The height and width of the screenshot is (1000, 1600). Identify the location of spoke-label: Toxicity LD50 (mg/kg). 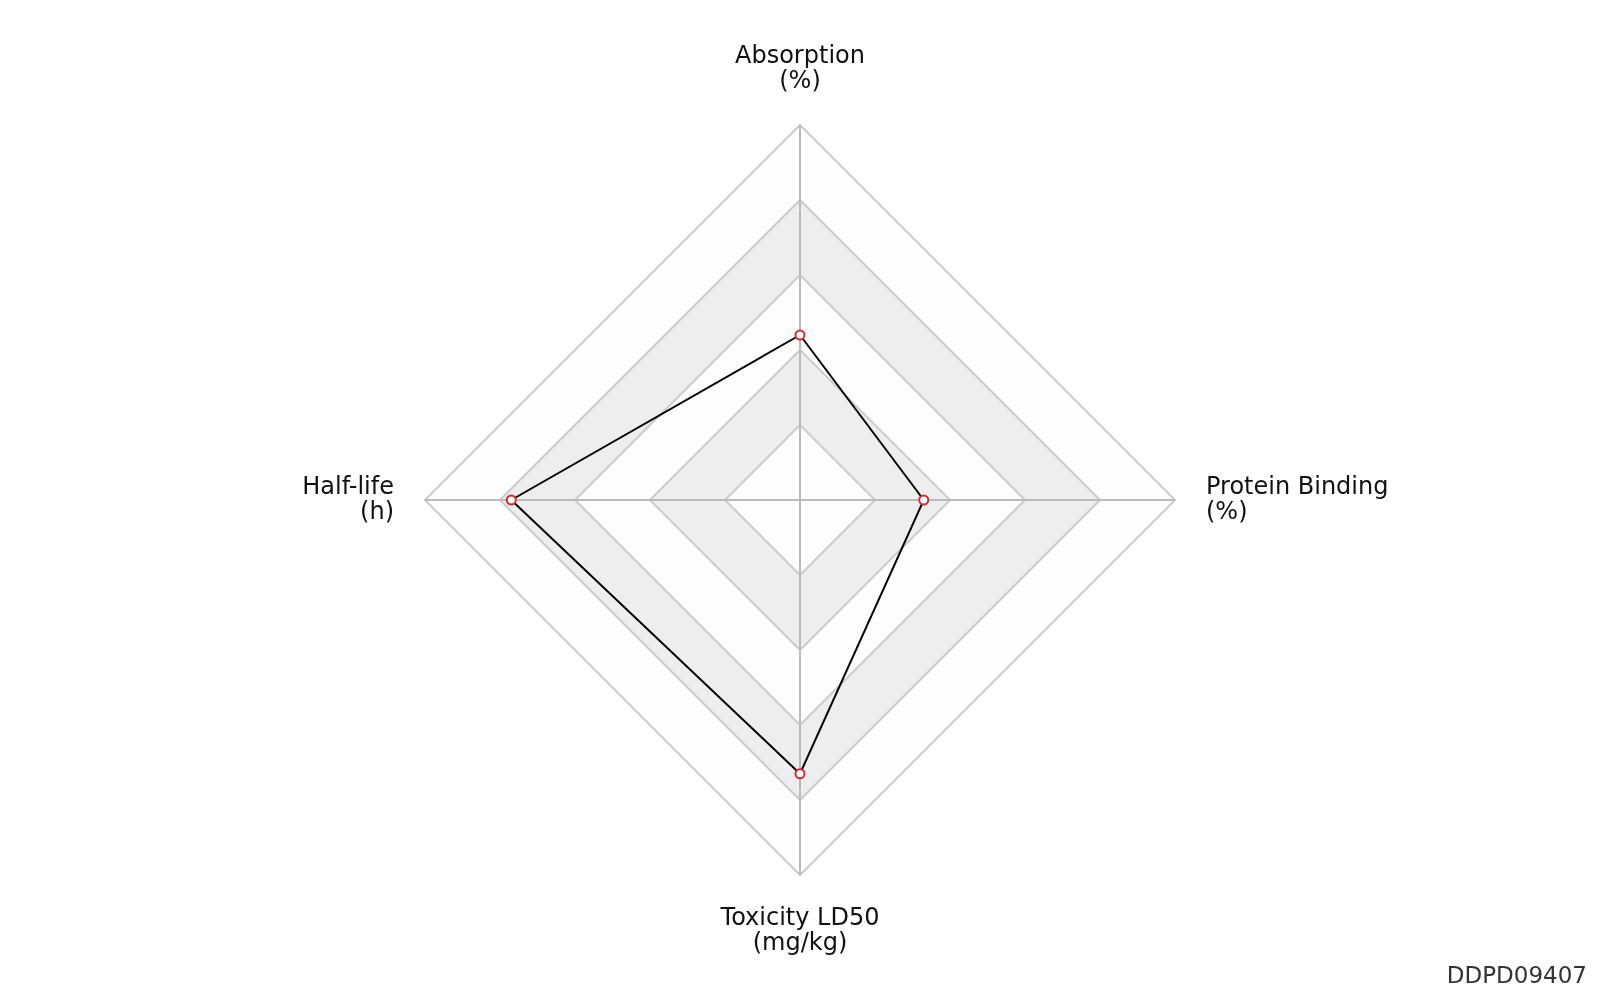
(799, 929).